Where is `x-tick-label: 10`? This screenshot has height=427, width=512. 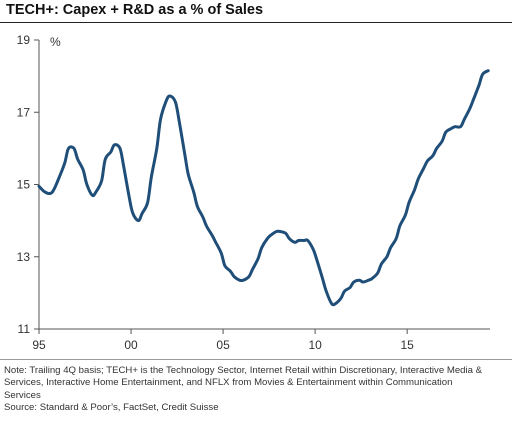
x-tick-label: 10 is located at coordinates (315, 345).